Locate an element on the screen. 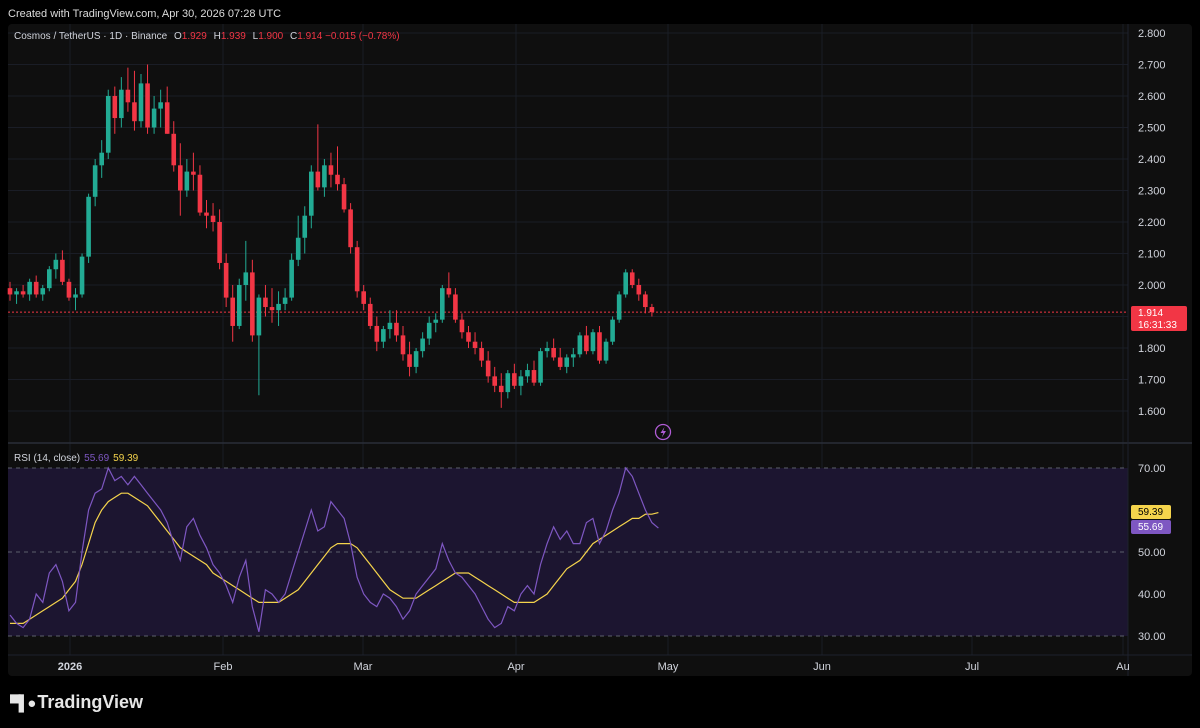  rsi-tag: 55.69 is located at coordinates (1151, 527).